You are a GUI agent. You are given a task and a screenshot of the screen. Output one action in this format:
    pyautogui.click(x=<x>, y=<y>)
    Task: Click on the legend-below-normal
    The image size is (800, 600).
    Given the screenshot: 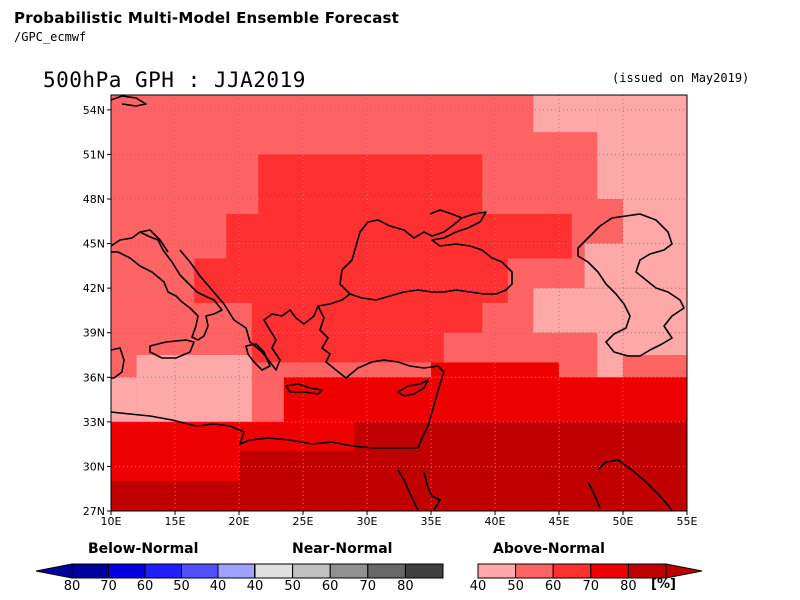 What is the action you would take?
    pyautogui.click(x=145, y=571)
    